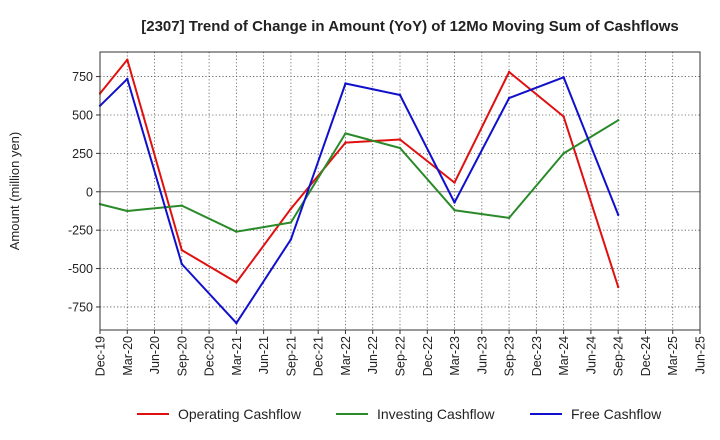 This screenshot has width=720, height=440. Describe the element at coordinates (373, 355) in the screenshot. I see `x-tick-label: Jun-22` at that location.